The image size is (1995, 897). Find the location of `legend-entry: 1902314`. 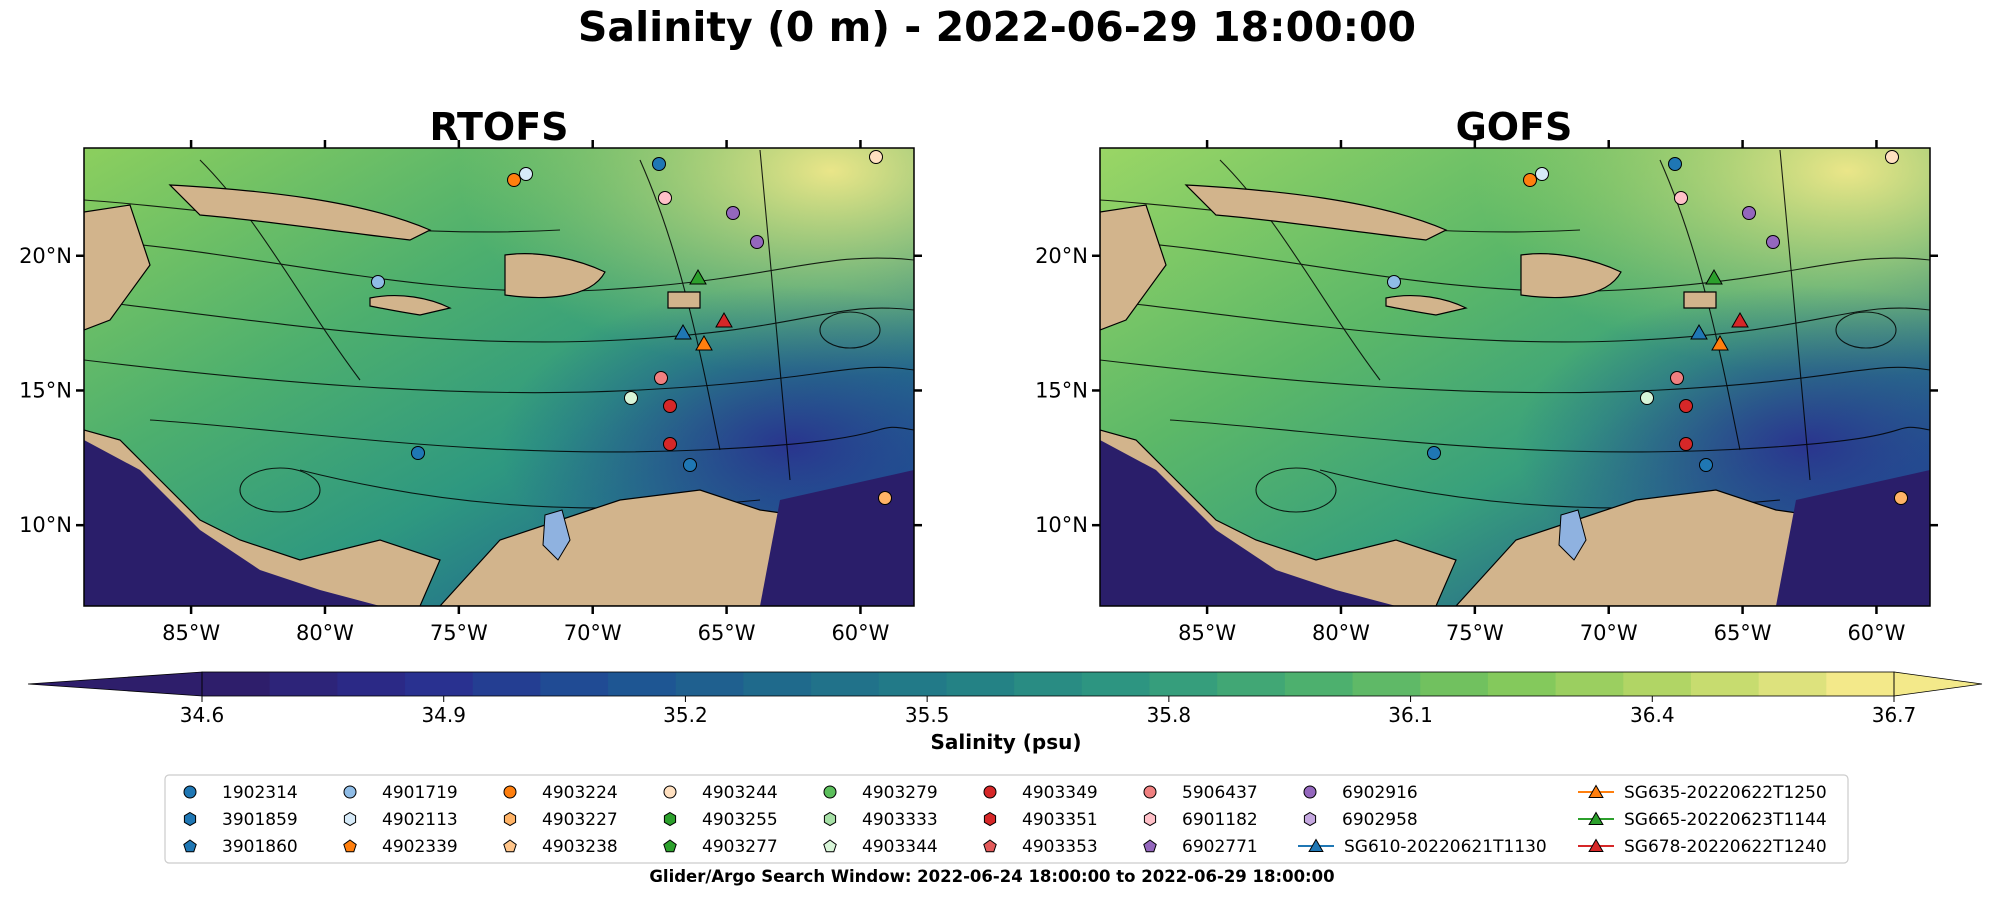

legend-entry: 1902314 is located at coordinates (240, 793).